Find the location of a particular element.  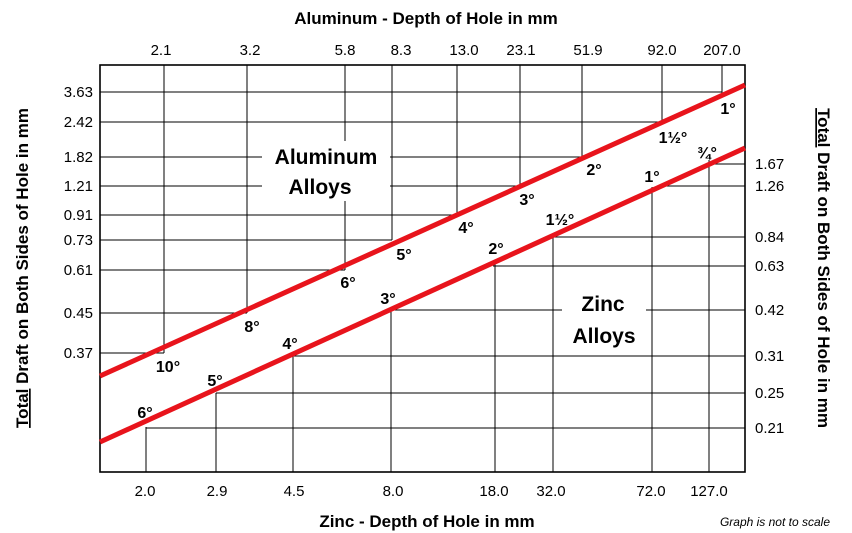

top-tick-label: 207.0 is located at coordinates (722, 50).